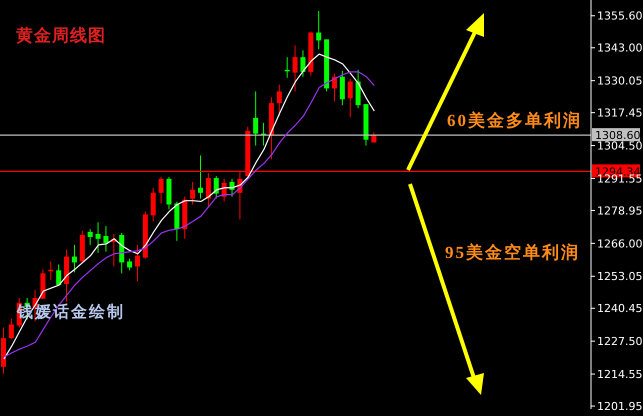 The height and width of the screenshot is (416, 643). Describe the element at coordinates (619, 309) in the screenshot. I see `y-tick-label: 1240.45` at that location.